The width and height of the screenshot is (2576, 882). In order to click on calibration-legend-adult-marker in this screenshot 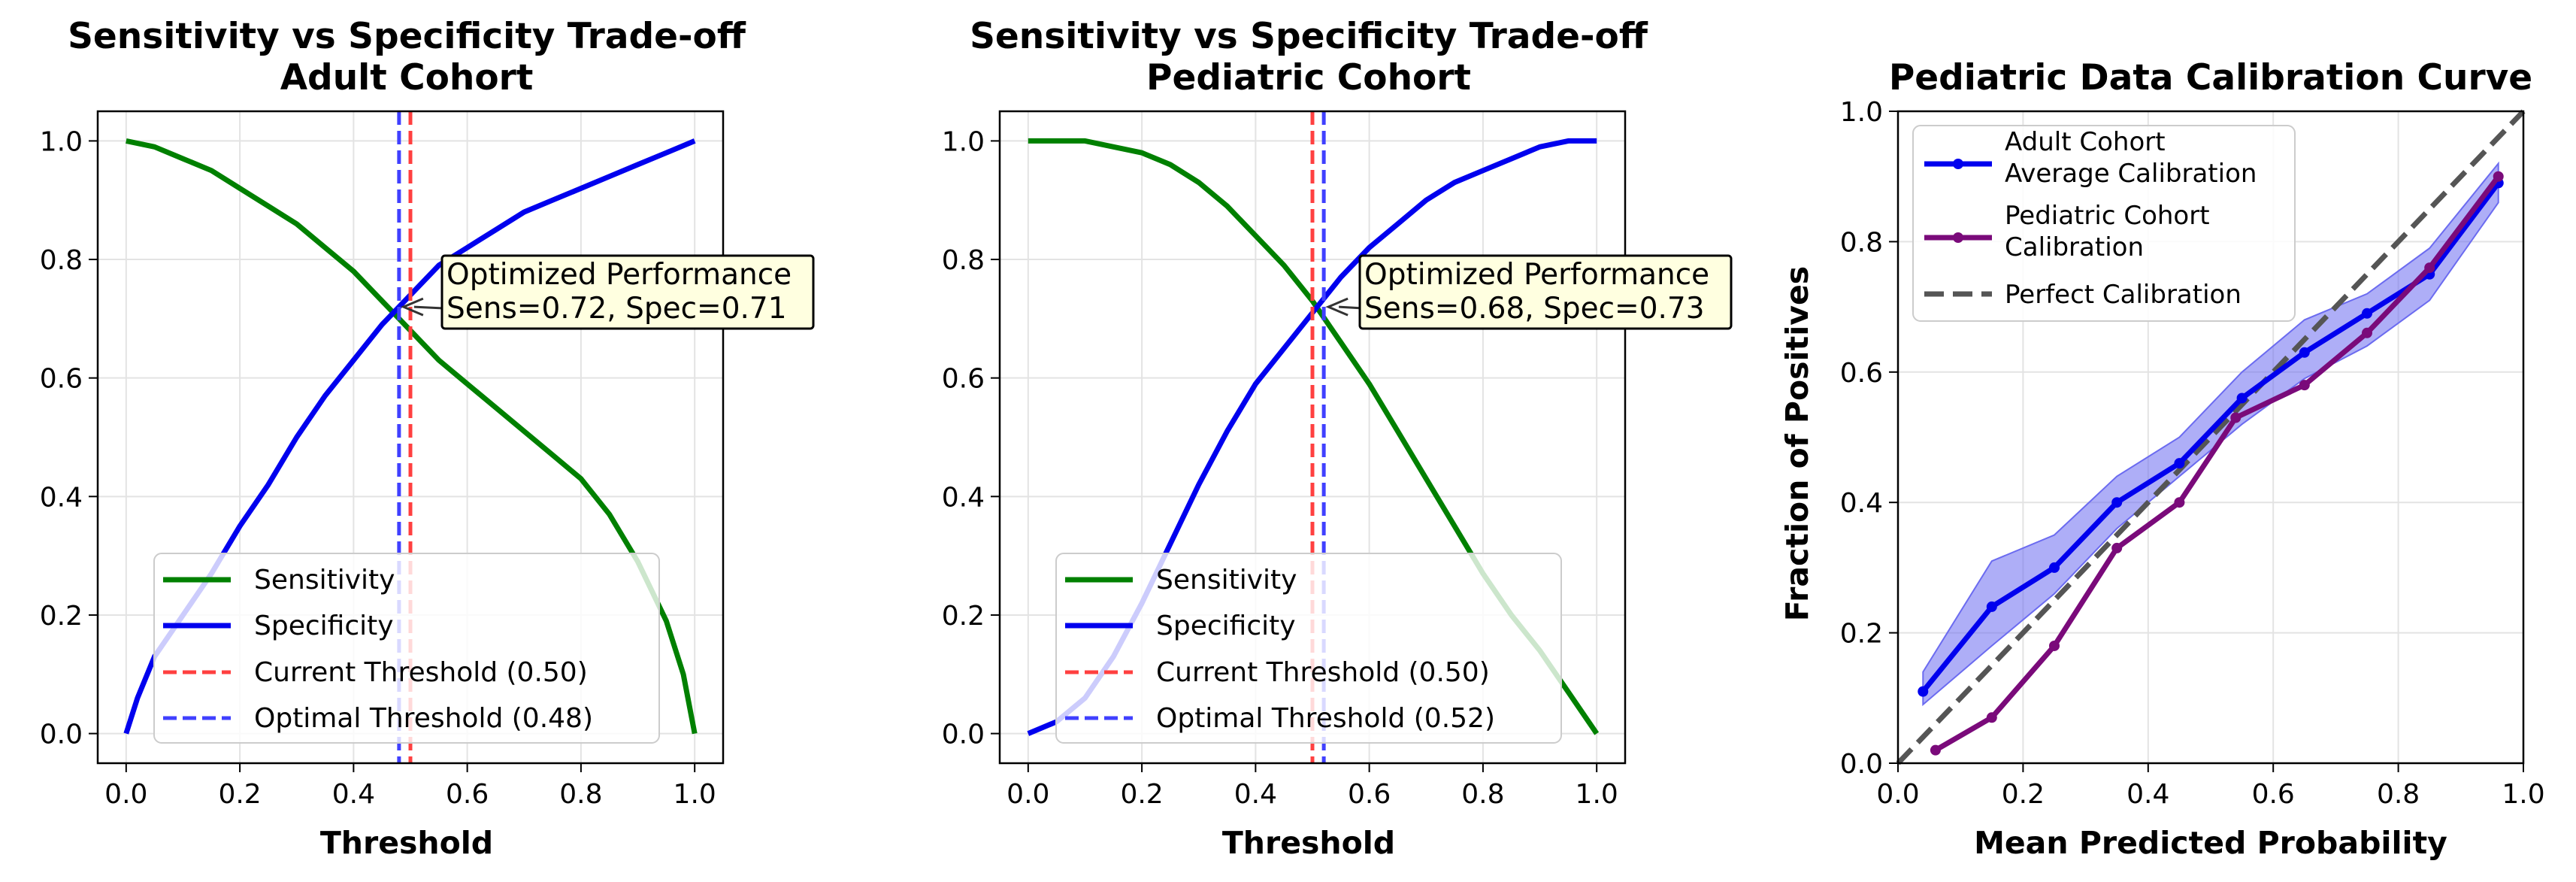, I will do `click(1958, 164)`.